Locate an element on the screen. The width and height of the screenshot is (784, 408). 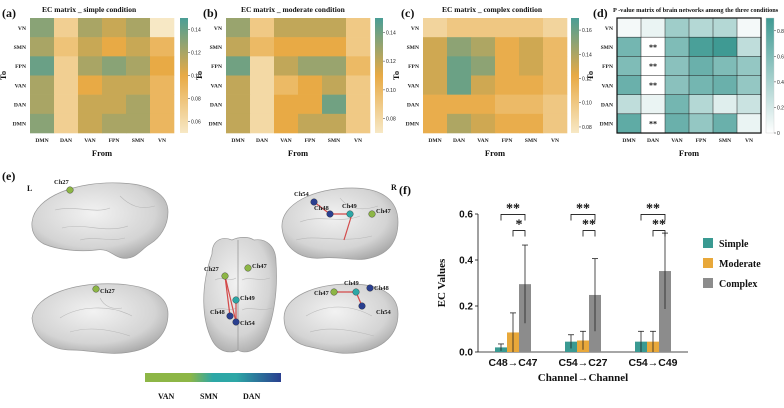
y-tick-label: SMN is located at coordinates (20, 48).